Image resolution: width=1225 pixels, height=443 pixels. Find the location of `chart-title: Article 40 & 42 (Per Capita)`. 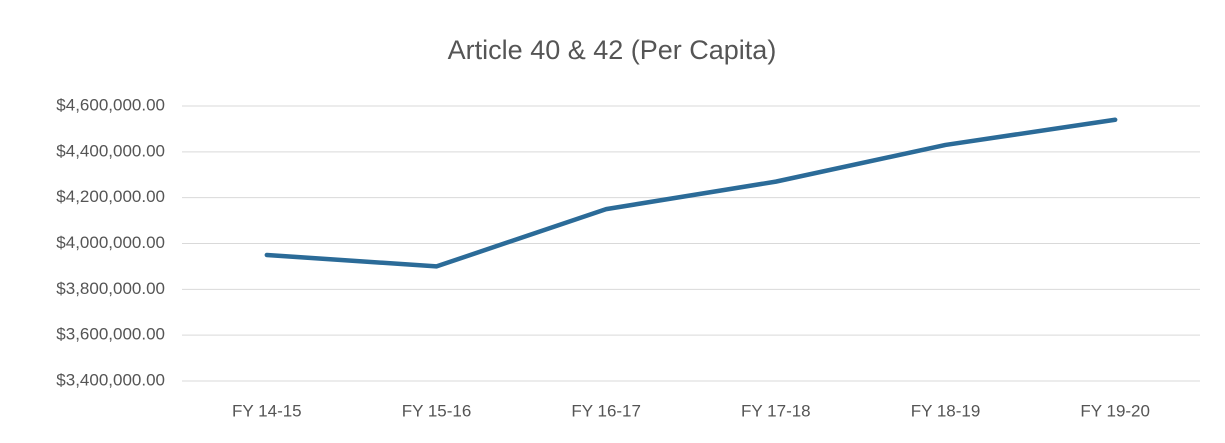

chart-title: Article 40 & 42 (Per Capita) is located at coordinates (612, 50).